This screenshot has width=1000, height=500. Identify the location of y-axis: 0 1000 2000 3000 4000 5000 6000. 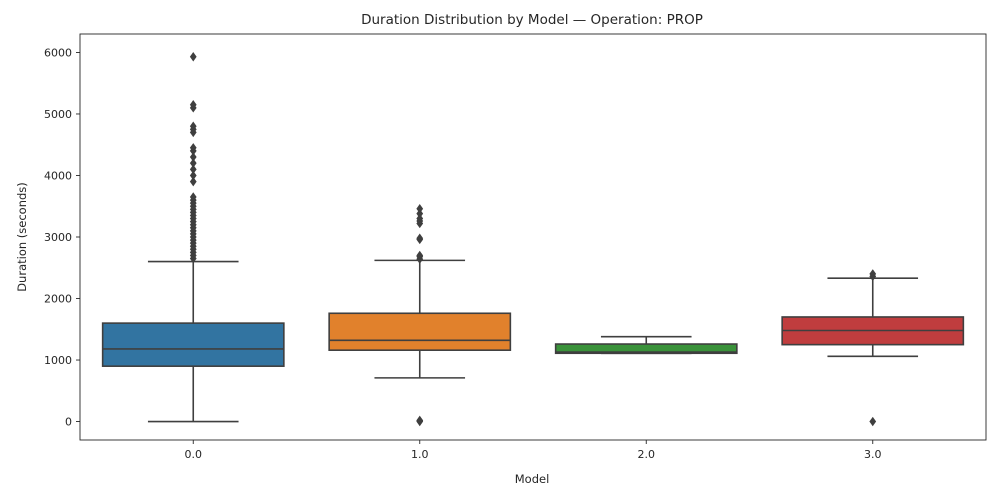
(62, 237).